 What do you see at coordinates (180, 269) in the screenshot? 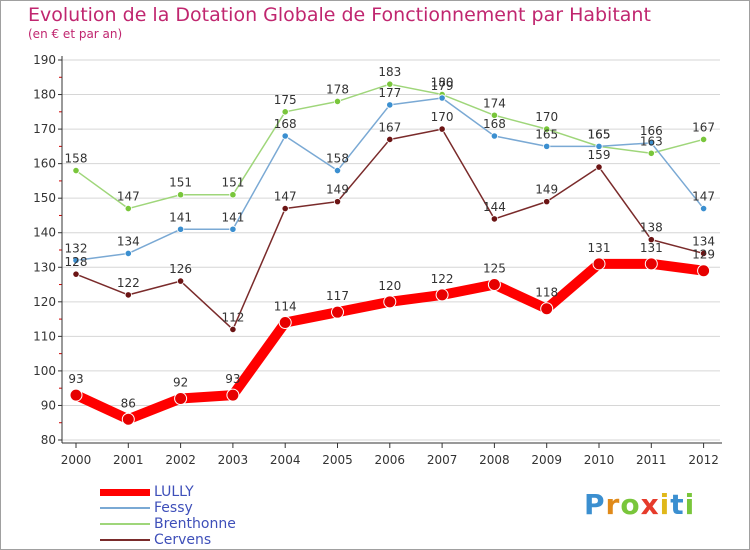
I see `data-label-cervens: 126` at bounding box center [180, 269].